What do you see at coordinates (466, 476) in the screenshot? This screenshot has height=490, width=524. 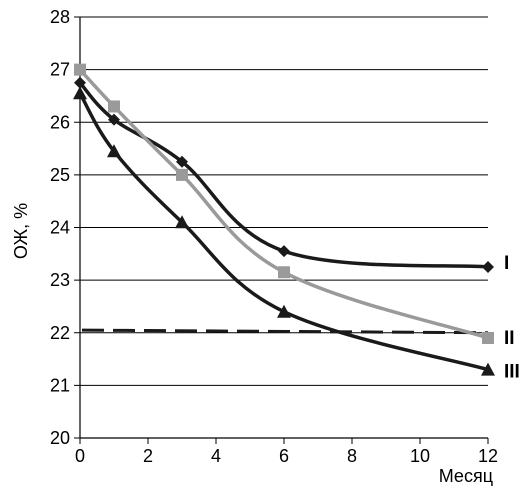 I see `x-axis-title: Месяц` at bounding box center [466, 476].